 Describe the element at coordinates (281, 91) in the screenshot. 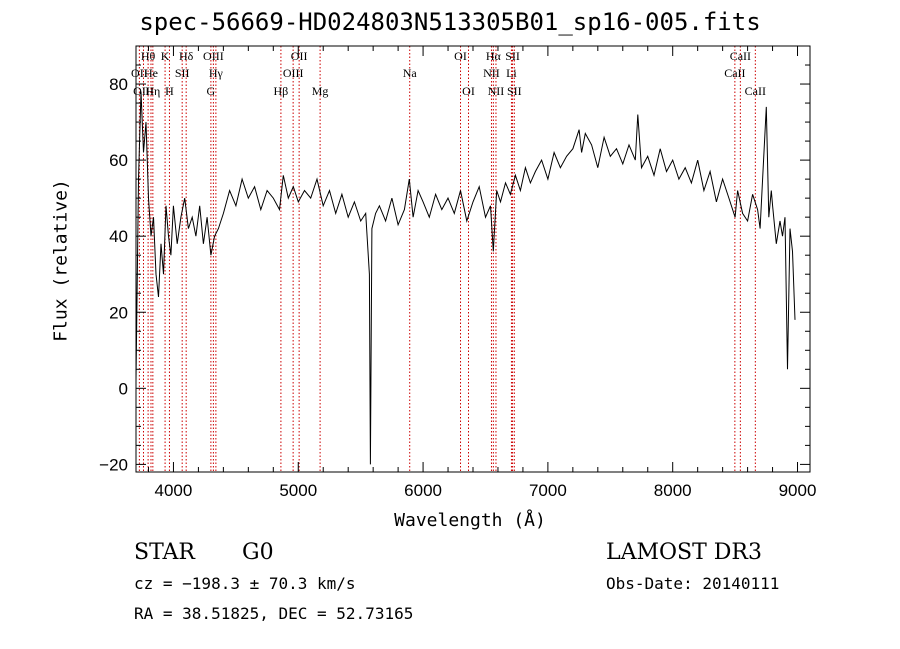

I see `spectral-line-label: Hβ` at that location.